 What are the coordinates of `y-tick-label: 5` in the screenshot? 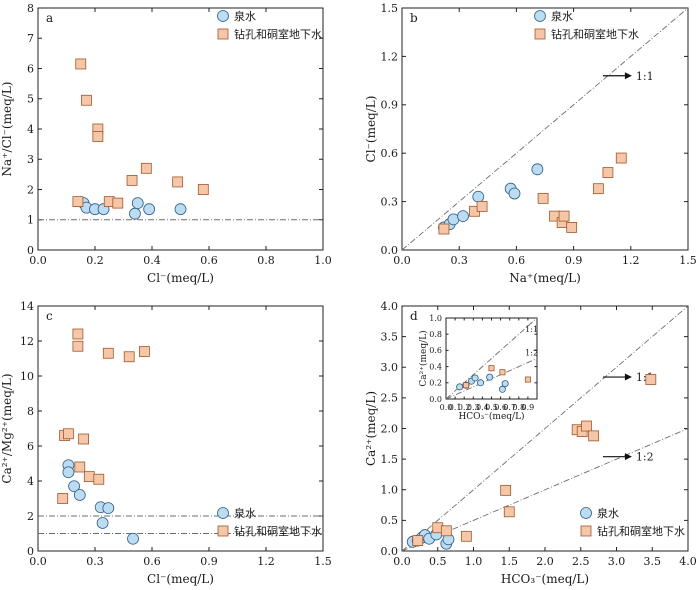 It's located at (30, 99).